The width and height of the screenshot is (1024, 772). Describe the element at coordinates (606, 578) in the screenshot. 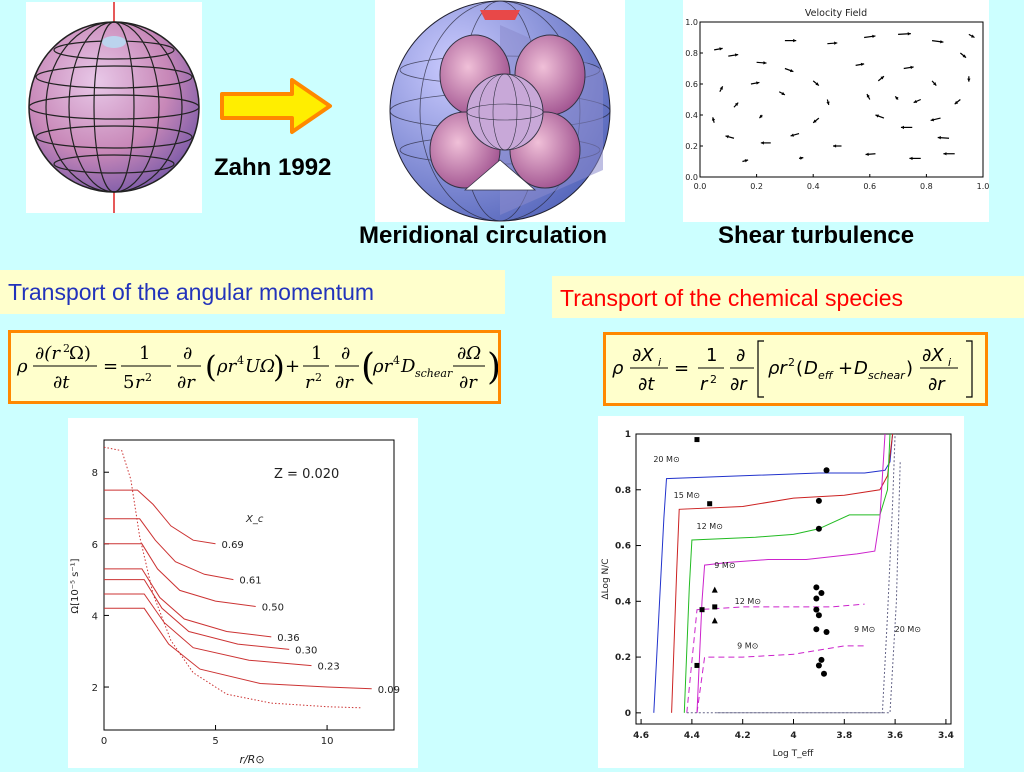

I see `nc-y-axis-label: ΔLog N/C` at that location.